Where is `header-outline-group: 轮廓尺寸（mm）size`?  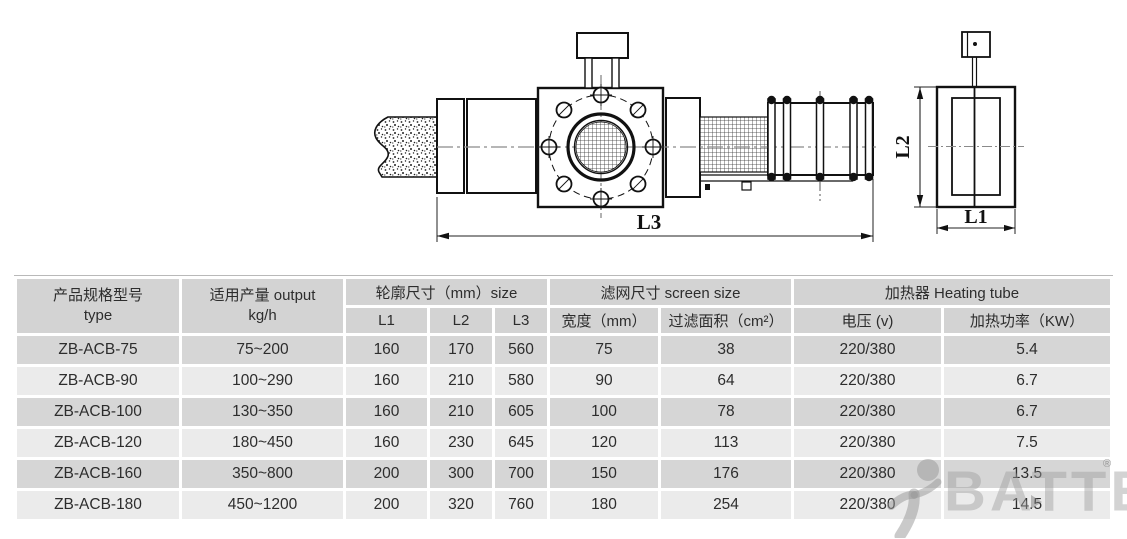 header-outline-group: 轮廓尺寸（mm）size is located at coordinates (446, 292).